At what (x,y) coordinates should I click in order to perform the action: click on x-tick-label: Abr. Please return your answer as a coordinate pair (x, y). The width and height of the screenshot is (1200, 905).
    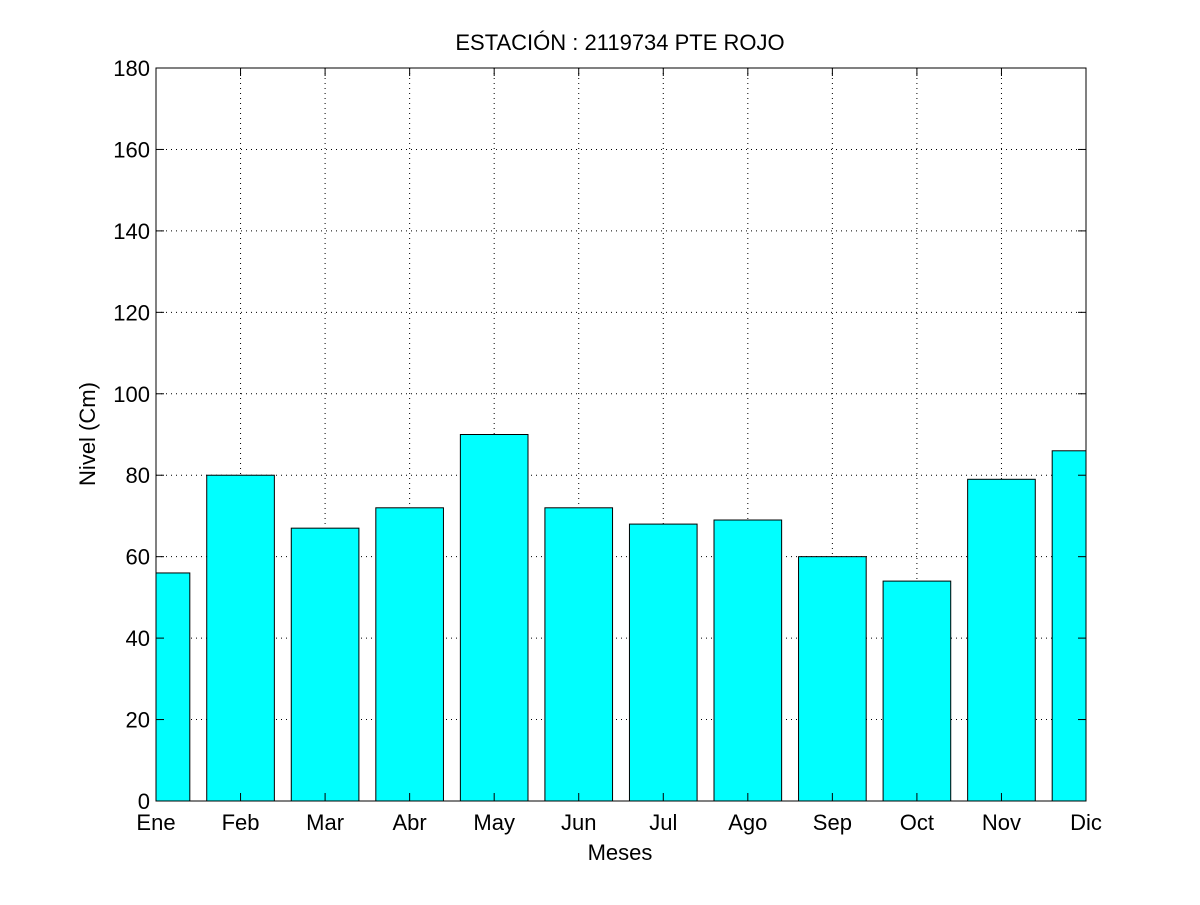
    Looking at the image, I should click on (410, 822).